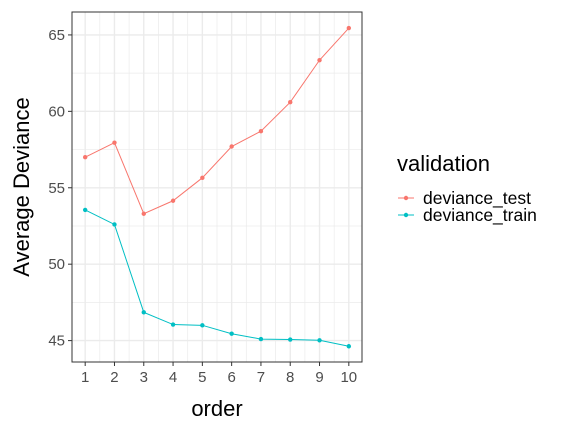  Describe the element at coordinates (56, 188) in the screenshot. I see `y-tick-label: 55` at that location.